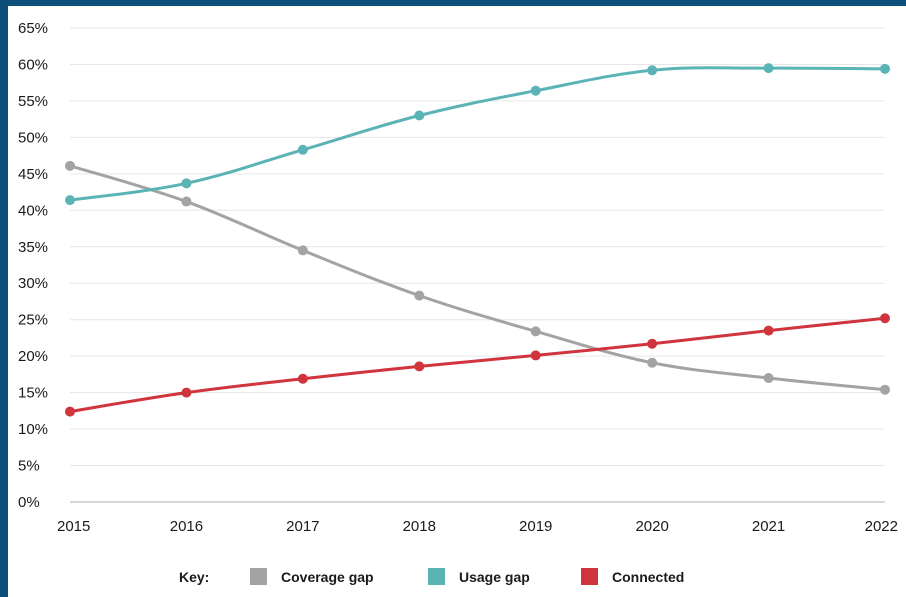  I want to click on y-tick-label: 30%, so click(33, 283).